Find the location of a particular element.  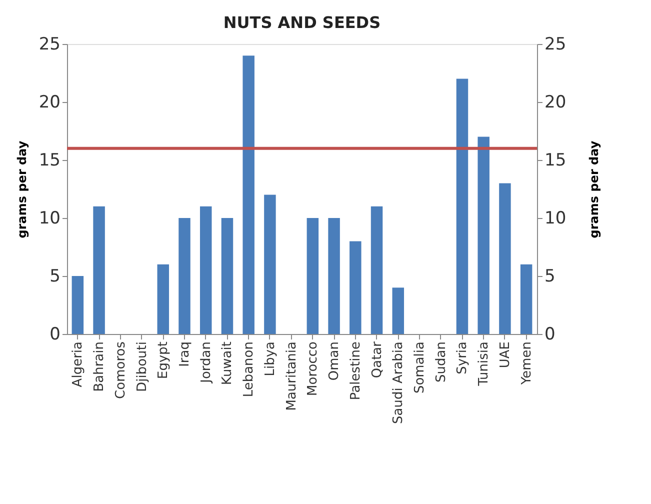

y2-tick-label: 10 is located at coordinates (555, 218).